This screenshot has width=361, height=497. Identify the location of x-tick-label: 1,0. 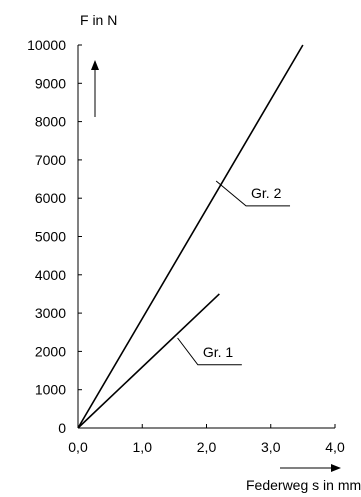
(143, 447).